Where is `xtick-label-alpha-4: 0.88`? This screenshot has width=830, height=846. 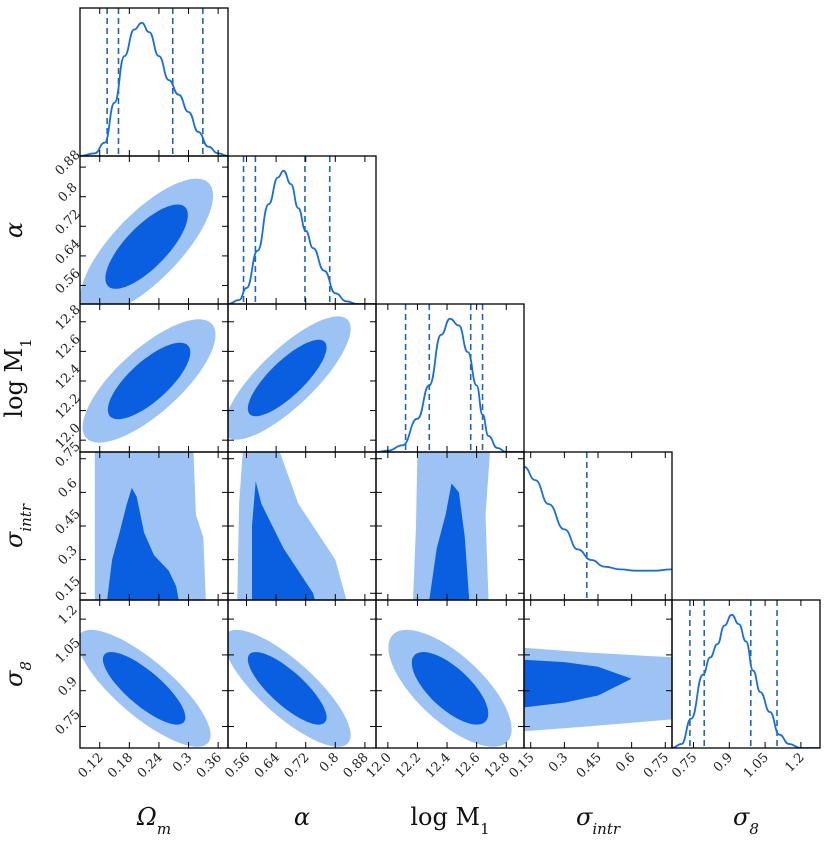 xtick-label-alpha-4: 0.88 is located at coordinates (356, 765).